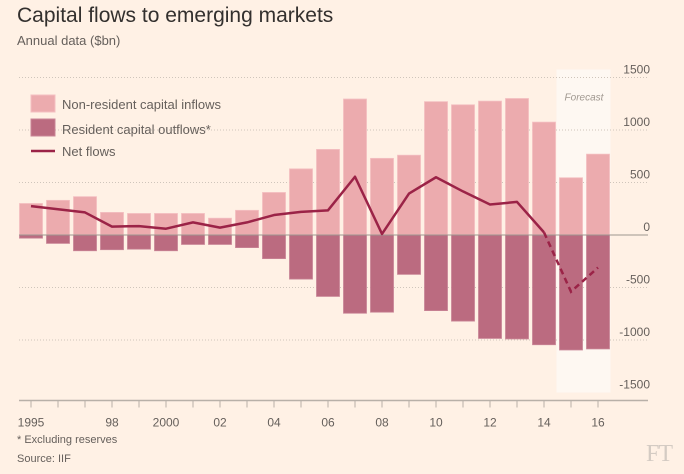 Image resolution: width=684 pixels, height=474 pixels. Describe the element at coordinates (570, 262) in the screenshot. I see `net-flows-forecast-line` at that location.